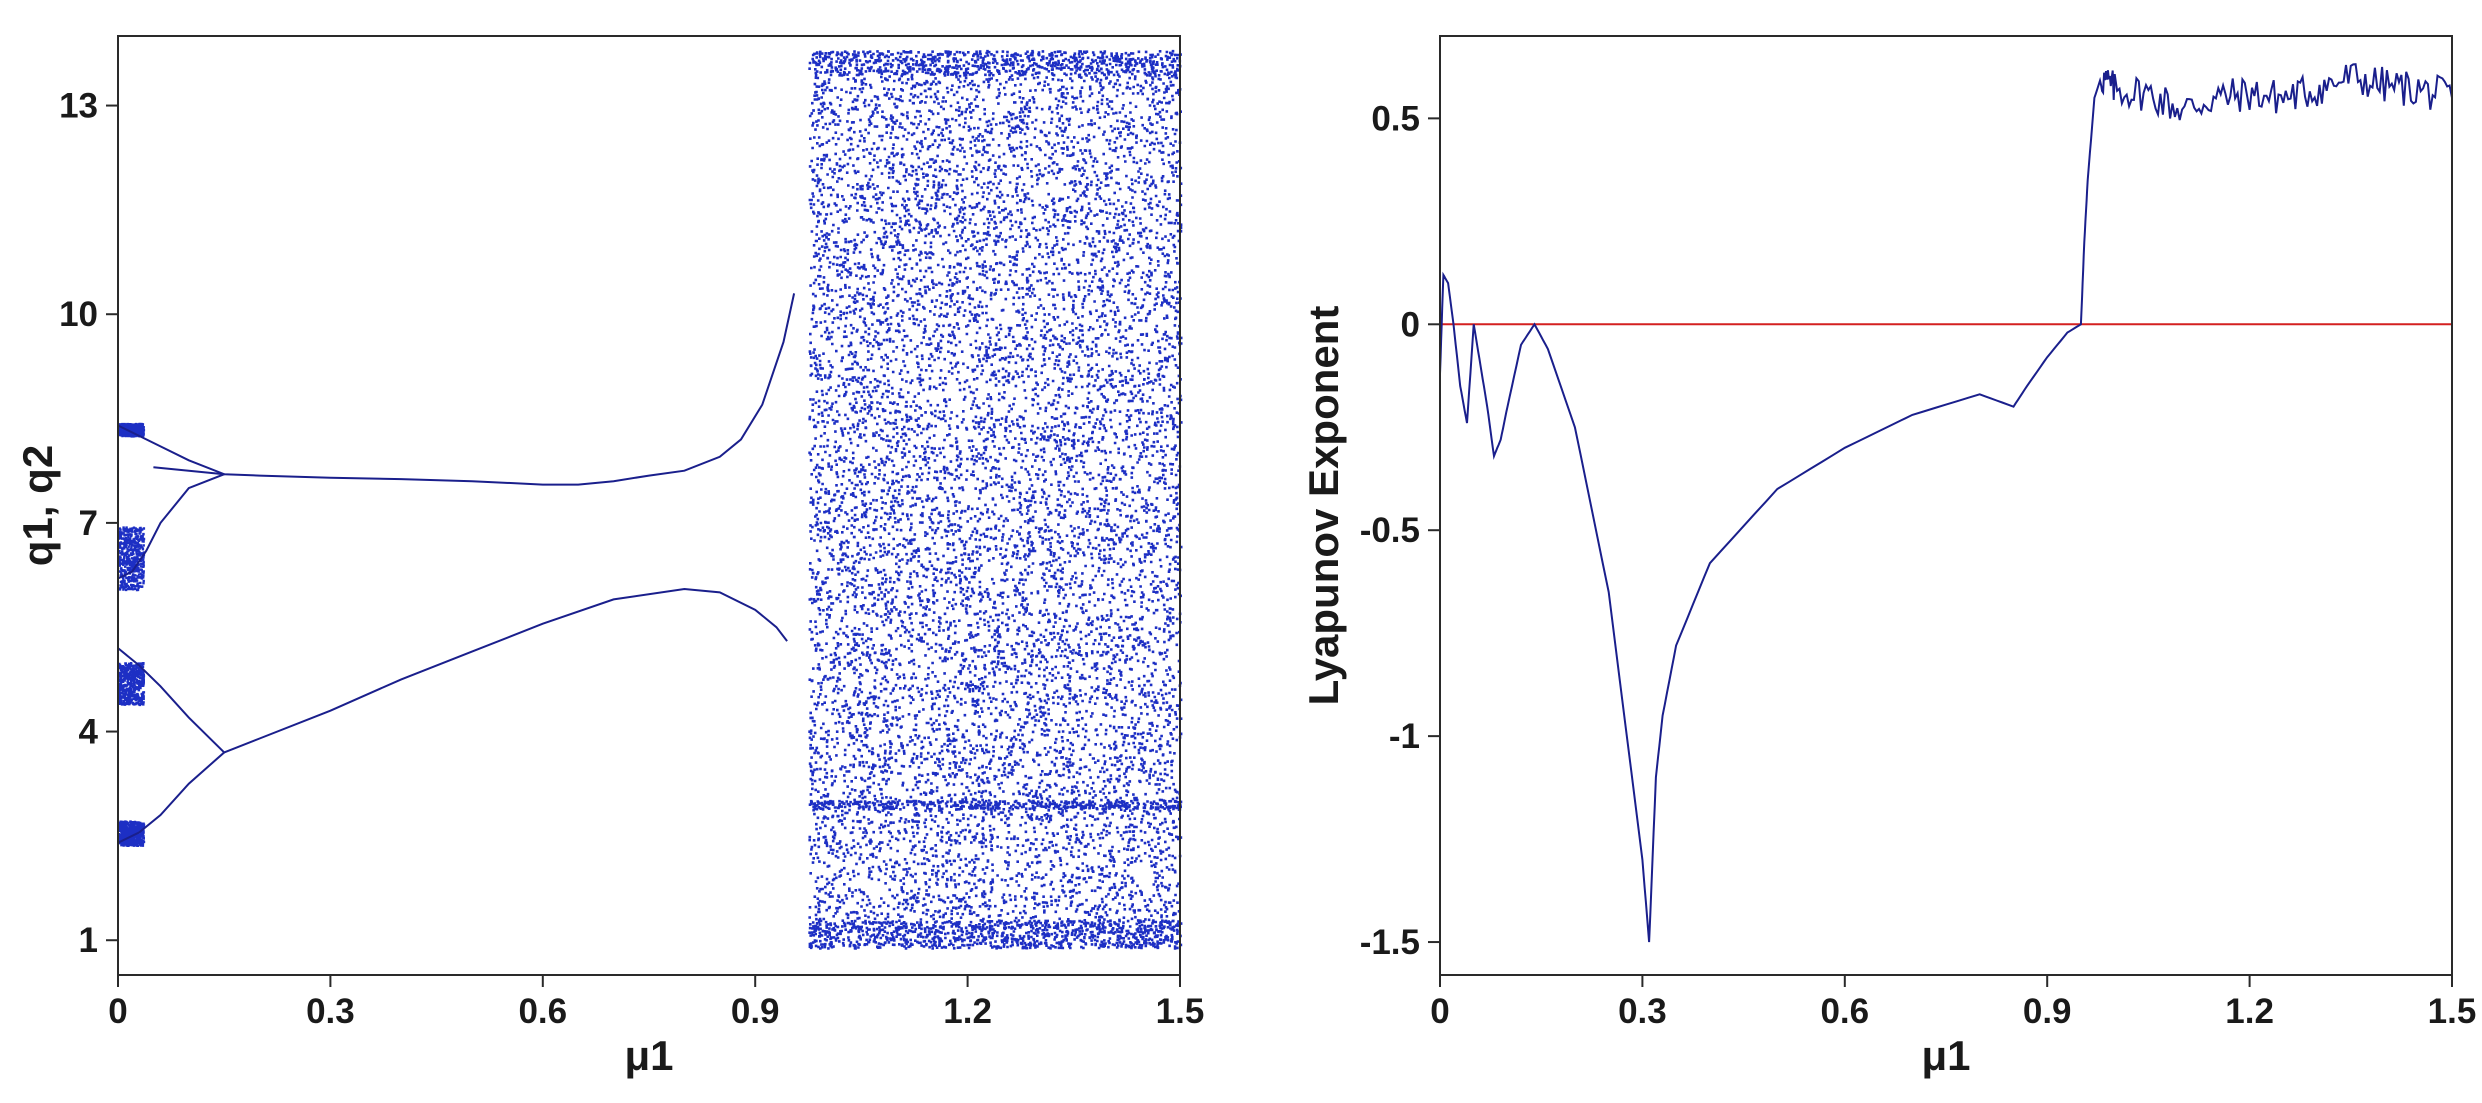  I want to click on right-x-axis-label: μ1, so click(1945, 1055).